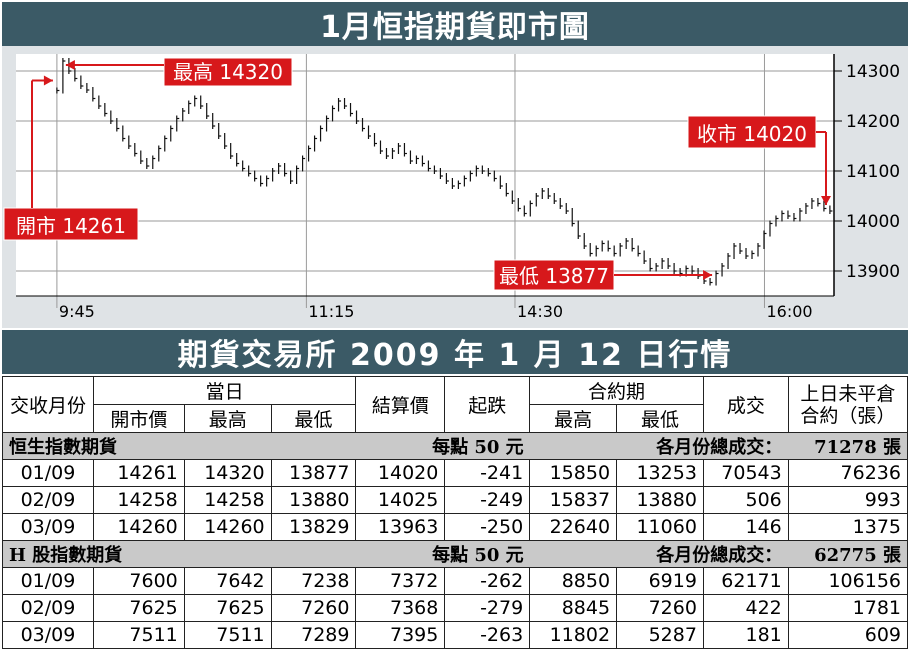  Describe the element at coordinates (873, 172) in the screenshot. I see `y-tick-label: 14100` at that location.